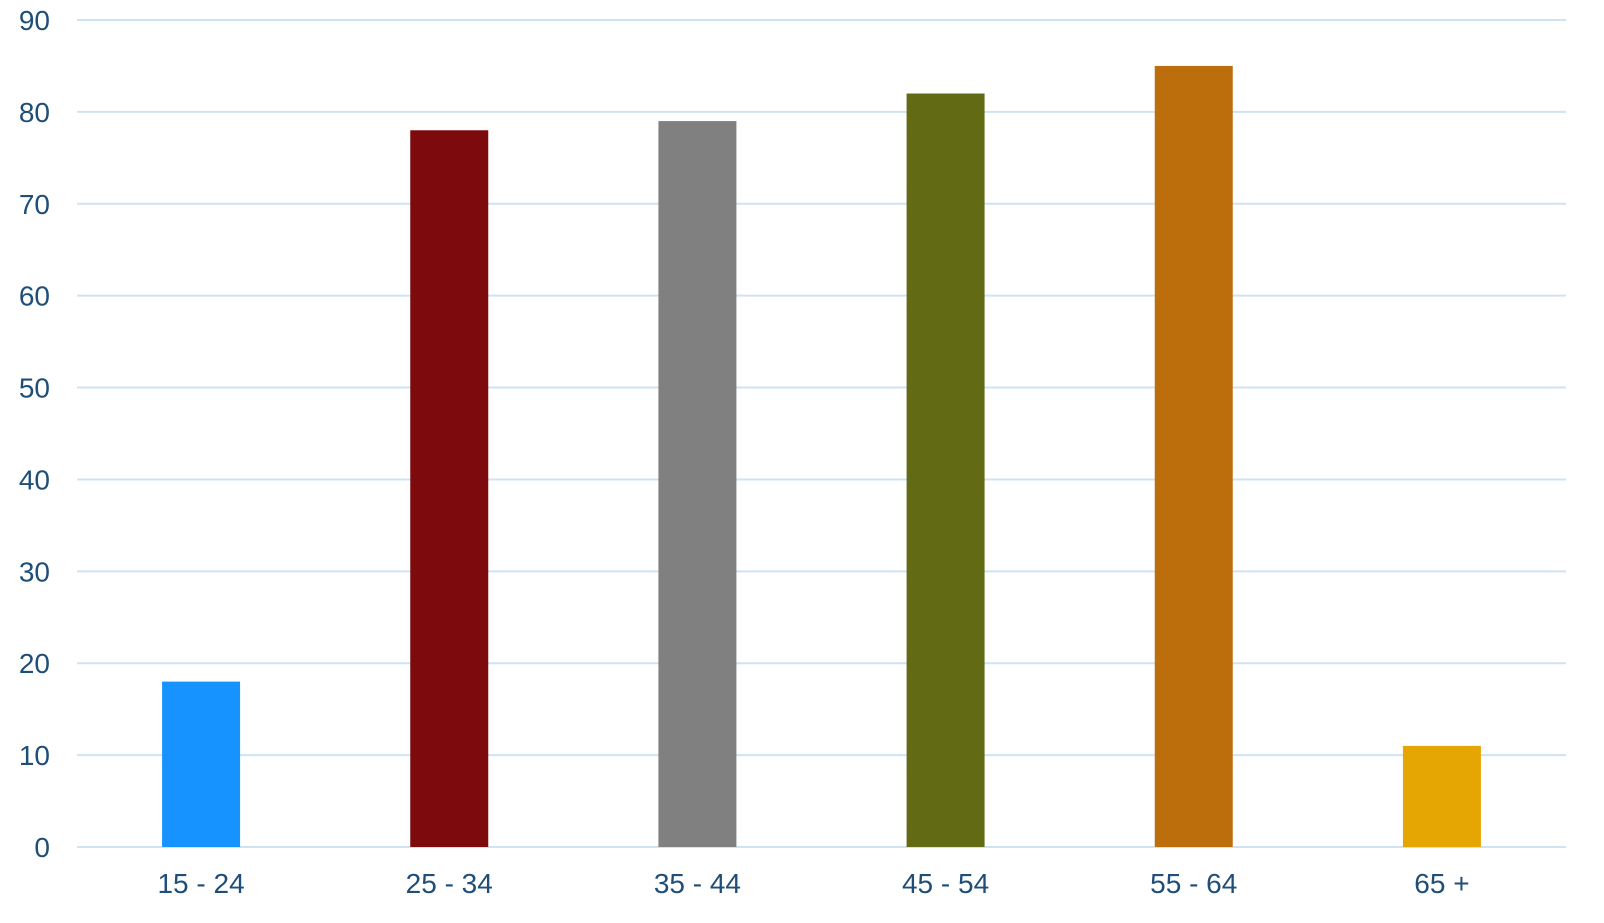  What do you see at coordinates (34, 479) in the screenshot?
I see `y-tick-label-40: 40` at bounding box center [34, 479].